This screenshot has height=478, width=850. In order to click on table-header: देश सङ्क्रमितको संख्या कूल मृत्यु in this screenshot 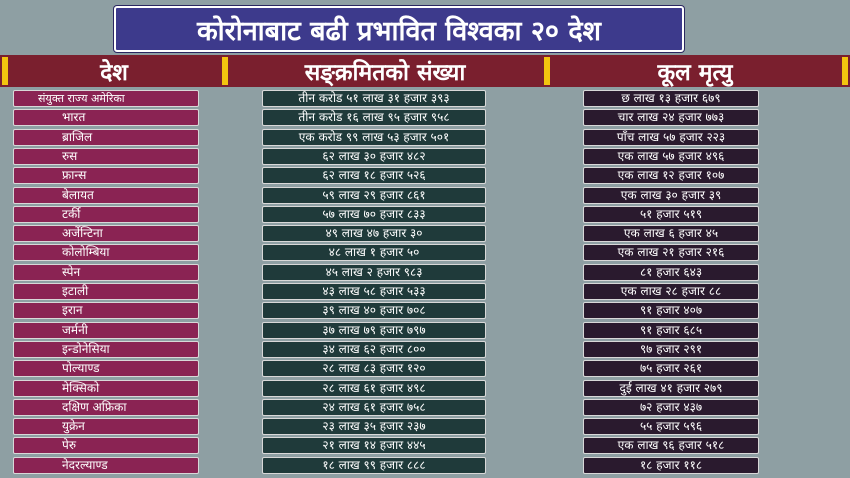, I will do `click(425, 71)`.